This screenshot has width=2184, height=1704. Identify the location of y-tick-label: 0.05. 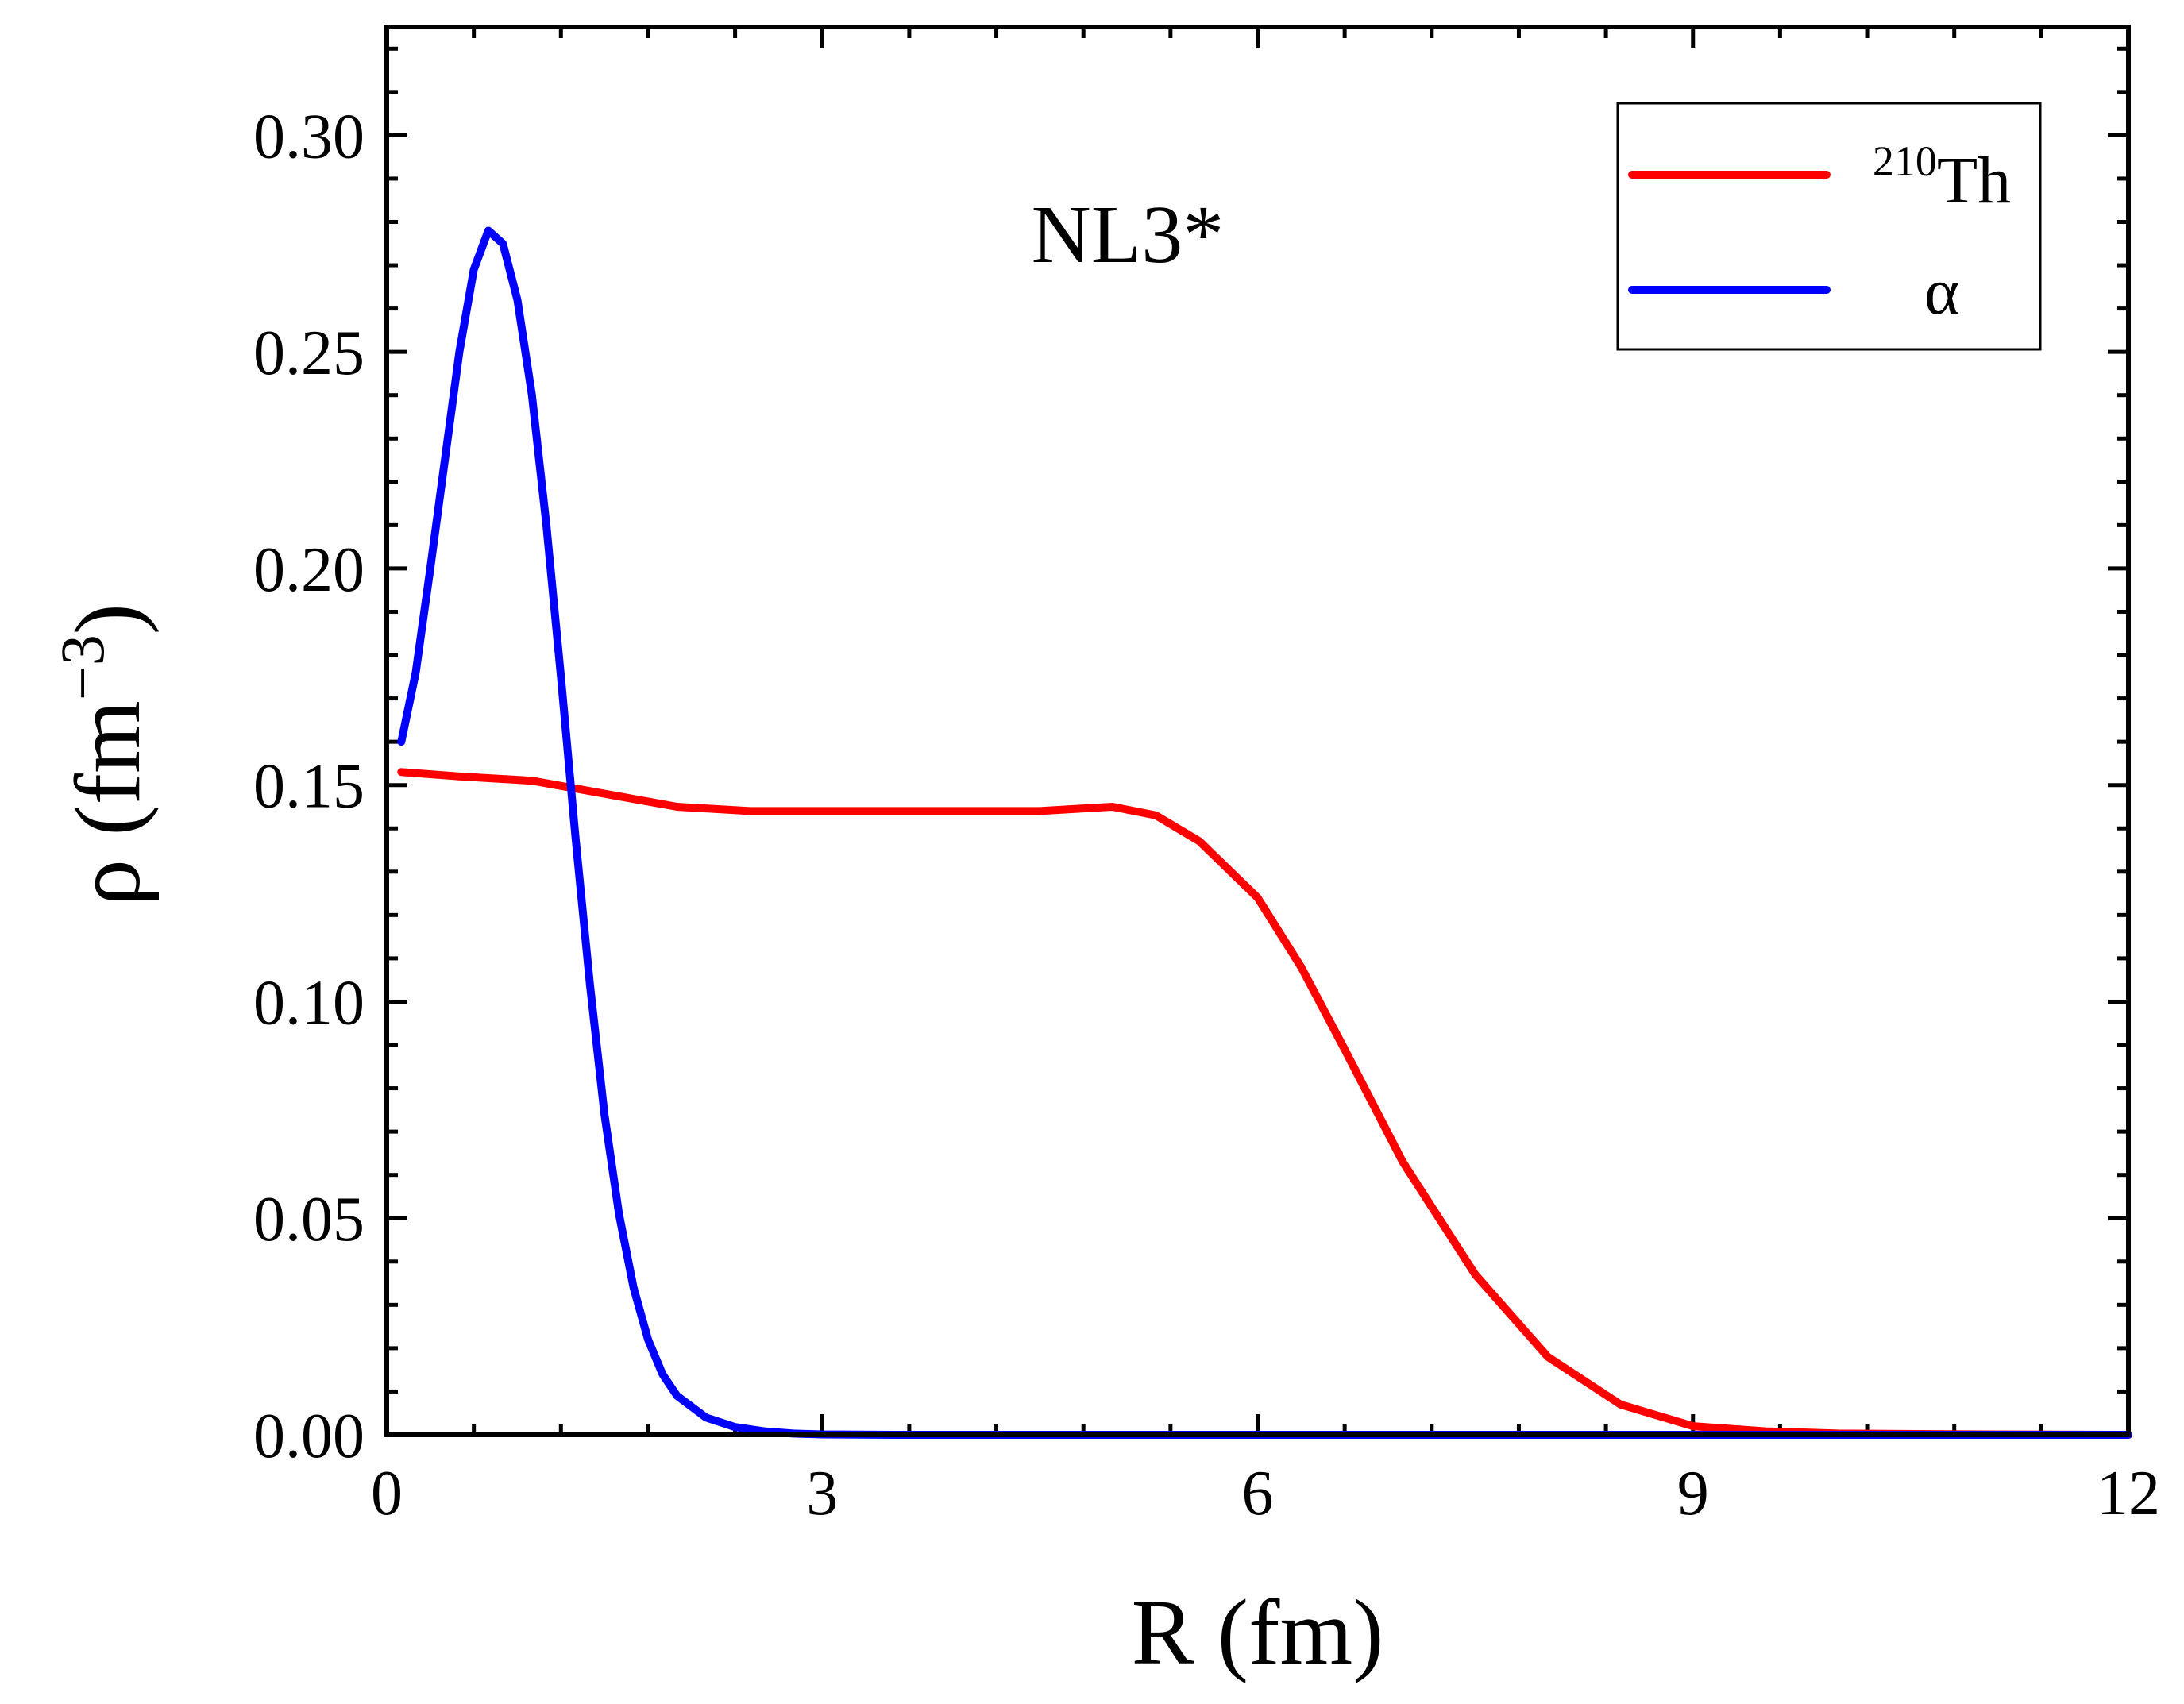
(309, 1220).